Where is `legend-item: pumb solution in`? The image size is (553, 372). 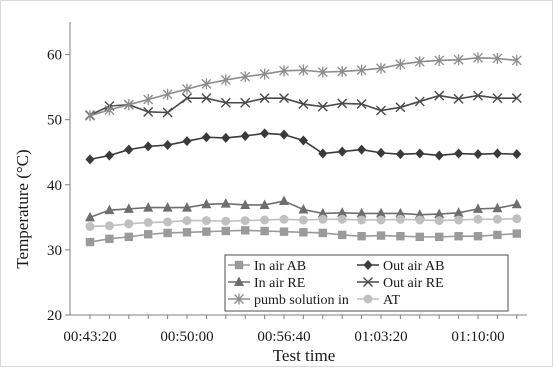
legend-item: pumb solution in is located at coordinates (288, 300).